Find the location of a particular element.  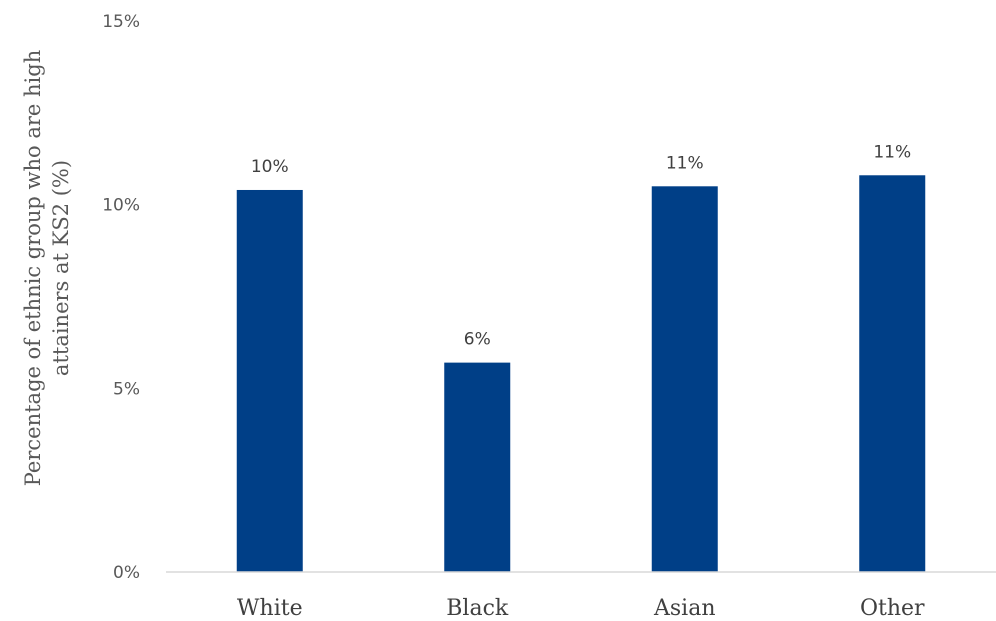

x-tick-label-white: White is located at coordinates (270, 608).